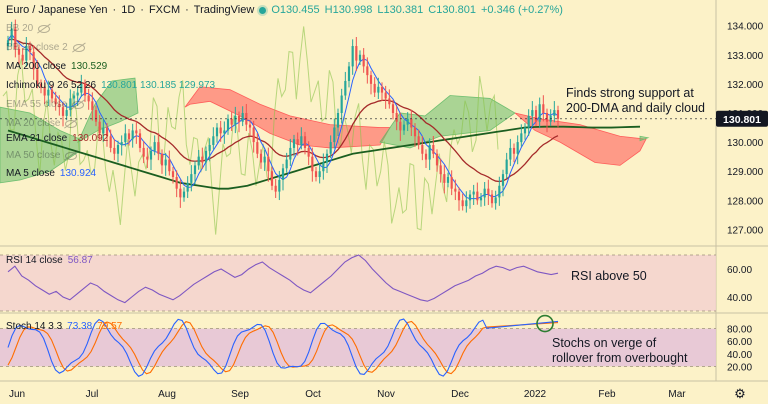 The image size is (768, 404). Describe the element at coordinates (33, 123) in the screenshot. I see `indicator-label: MA 20 close` at that location.